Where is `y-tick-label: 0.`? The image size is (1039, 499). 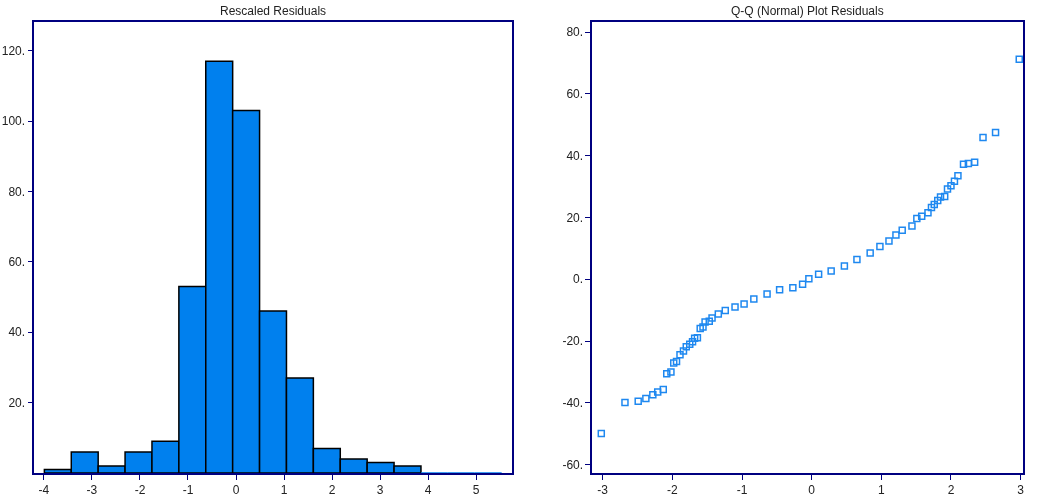
y-tick-label: 0. is located at coordinates (578, 279).